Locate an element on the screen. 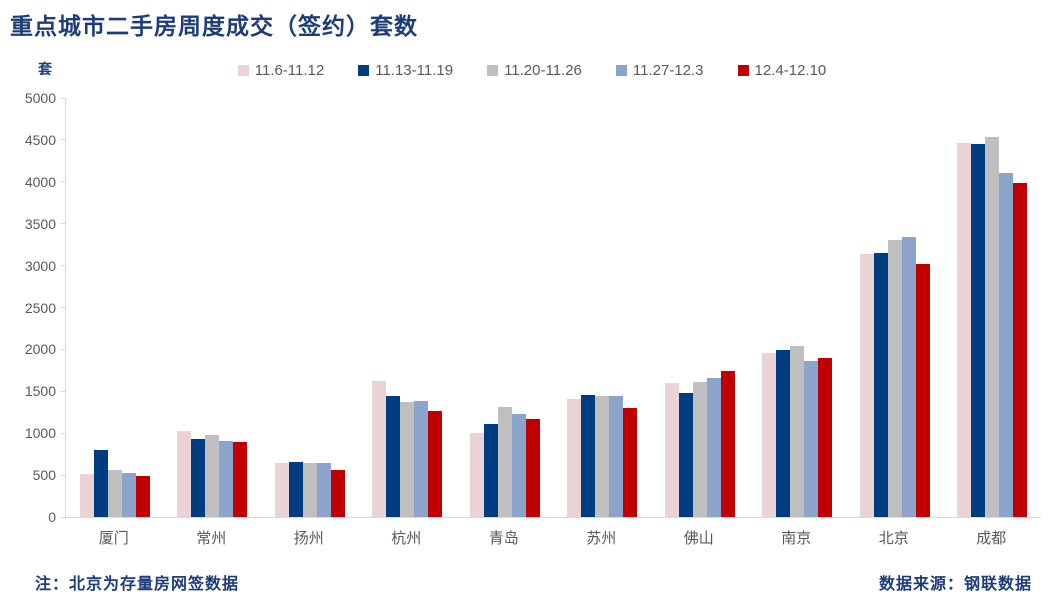 The width and height of the screenshot is (1064, 600). legend-item: 12.4-12.10 is located at coordinates (782, 70).